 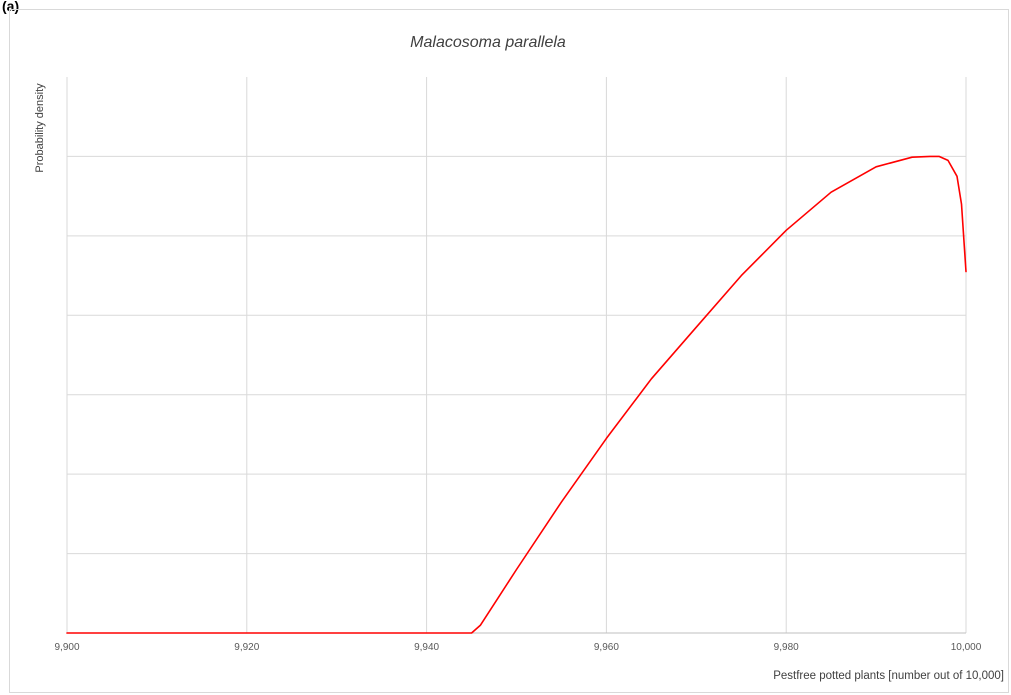 I want to click on x-tick-label: 9,940, so click(x=426, y=647).